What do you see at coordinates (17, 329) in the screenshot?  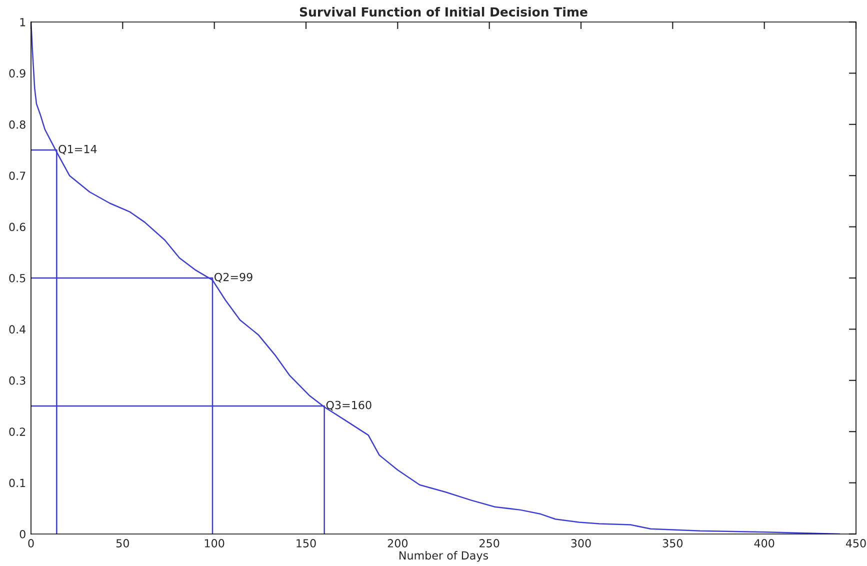 I see `y-tick-label: 0.4` at bounding box center [17, 329].